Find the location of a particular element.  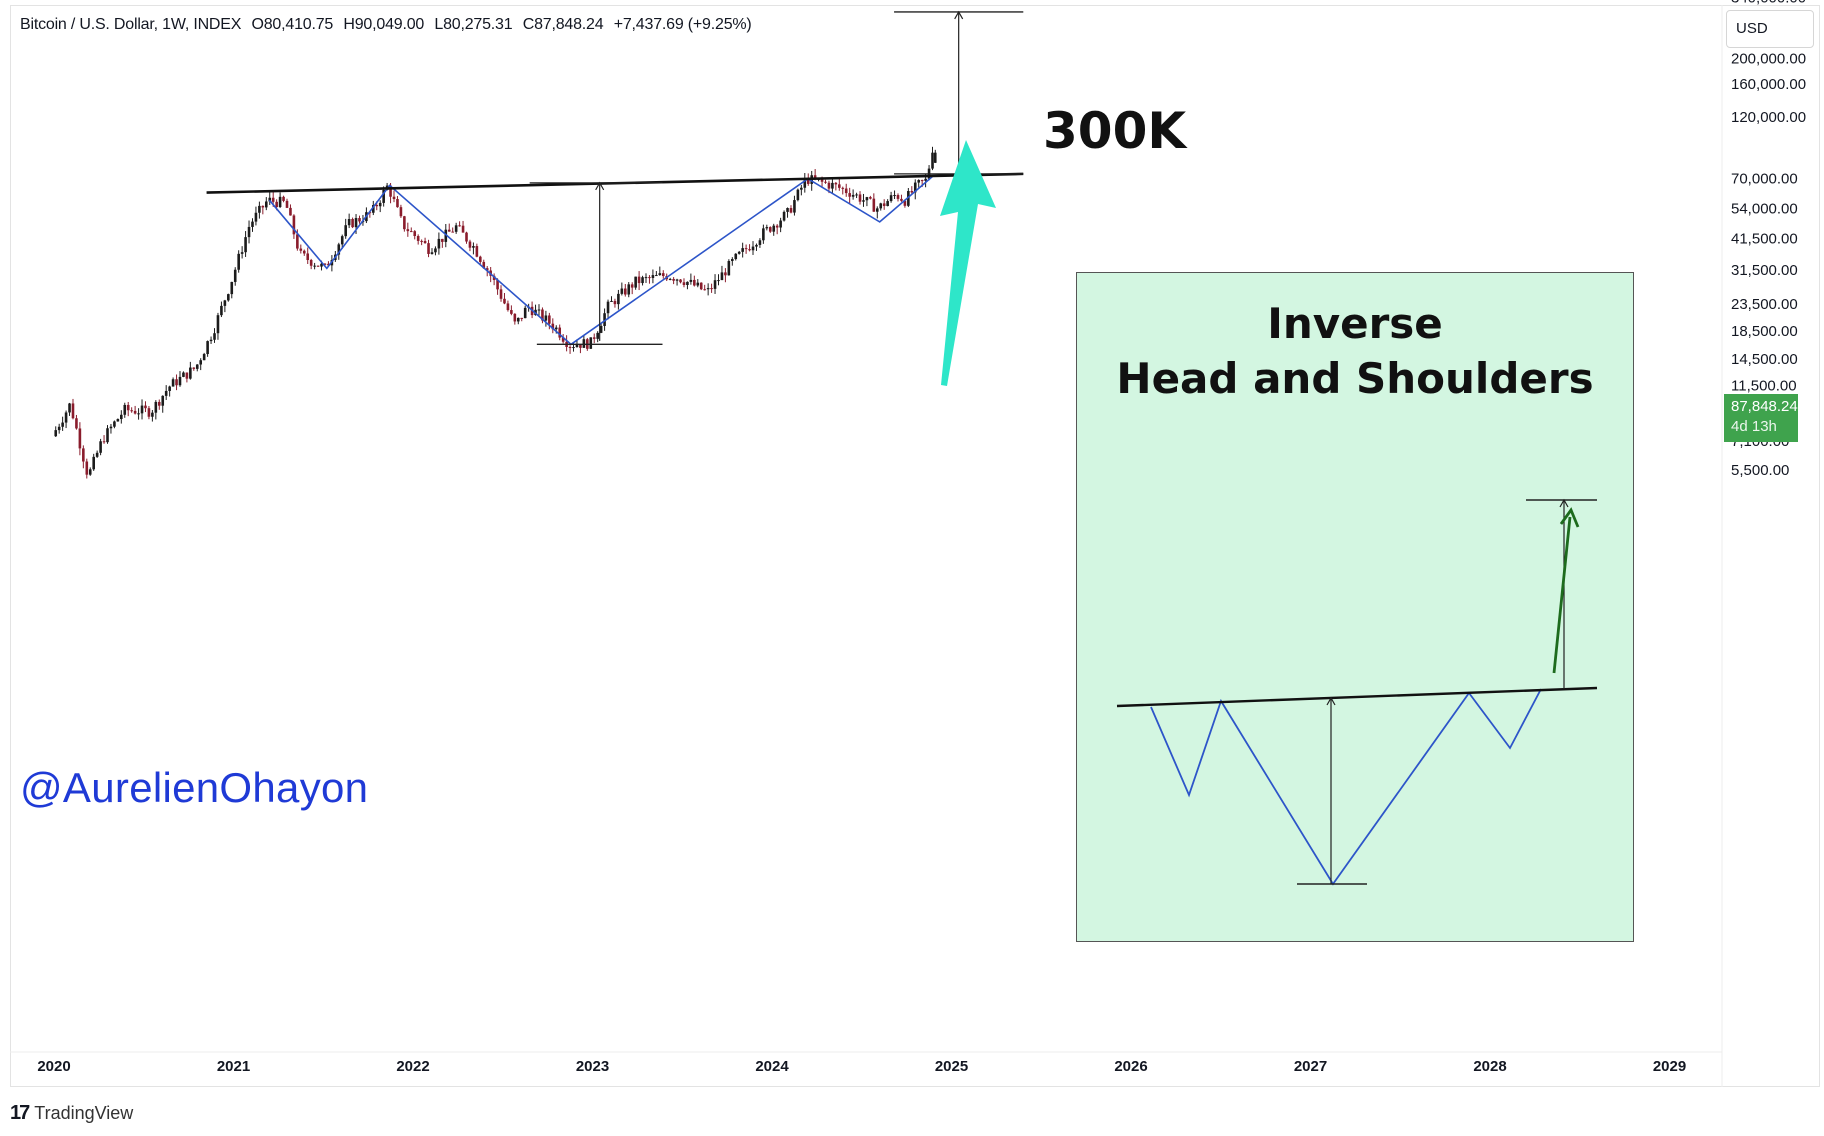

author-watermark: @AurelienOhayon is located at coordinates (194, 787).